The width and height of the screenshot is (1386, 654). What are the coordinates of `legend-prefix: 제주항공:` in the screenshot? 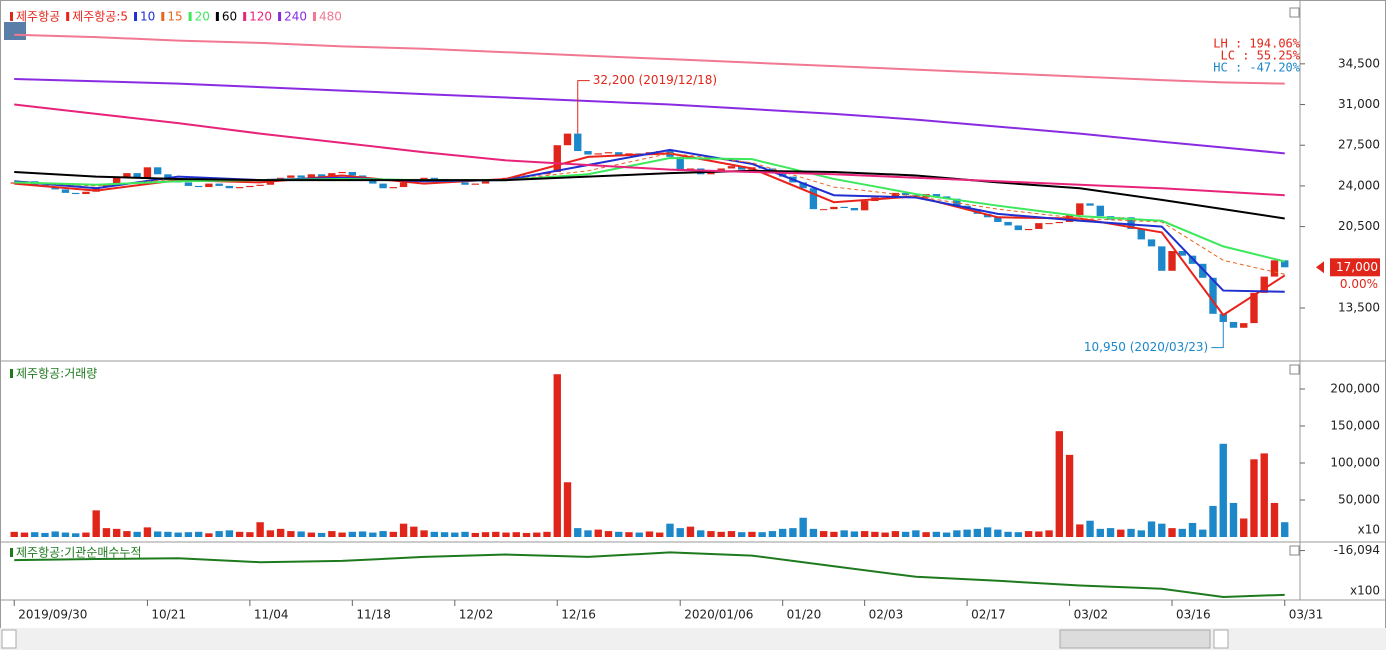 It's located at (96, 17).